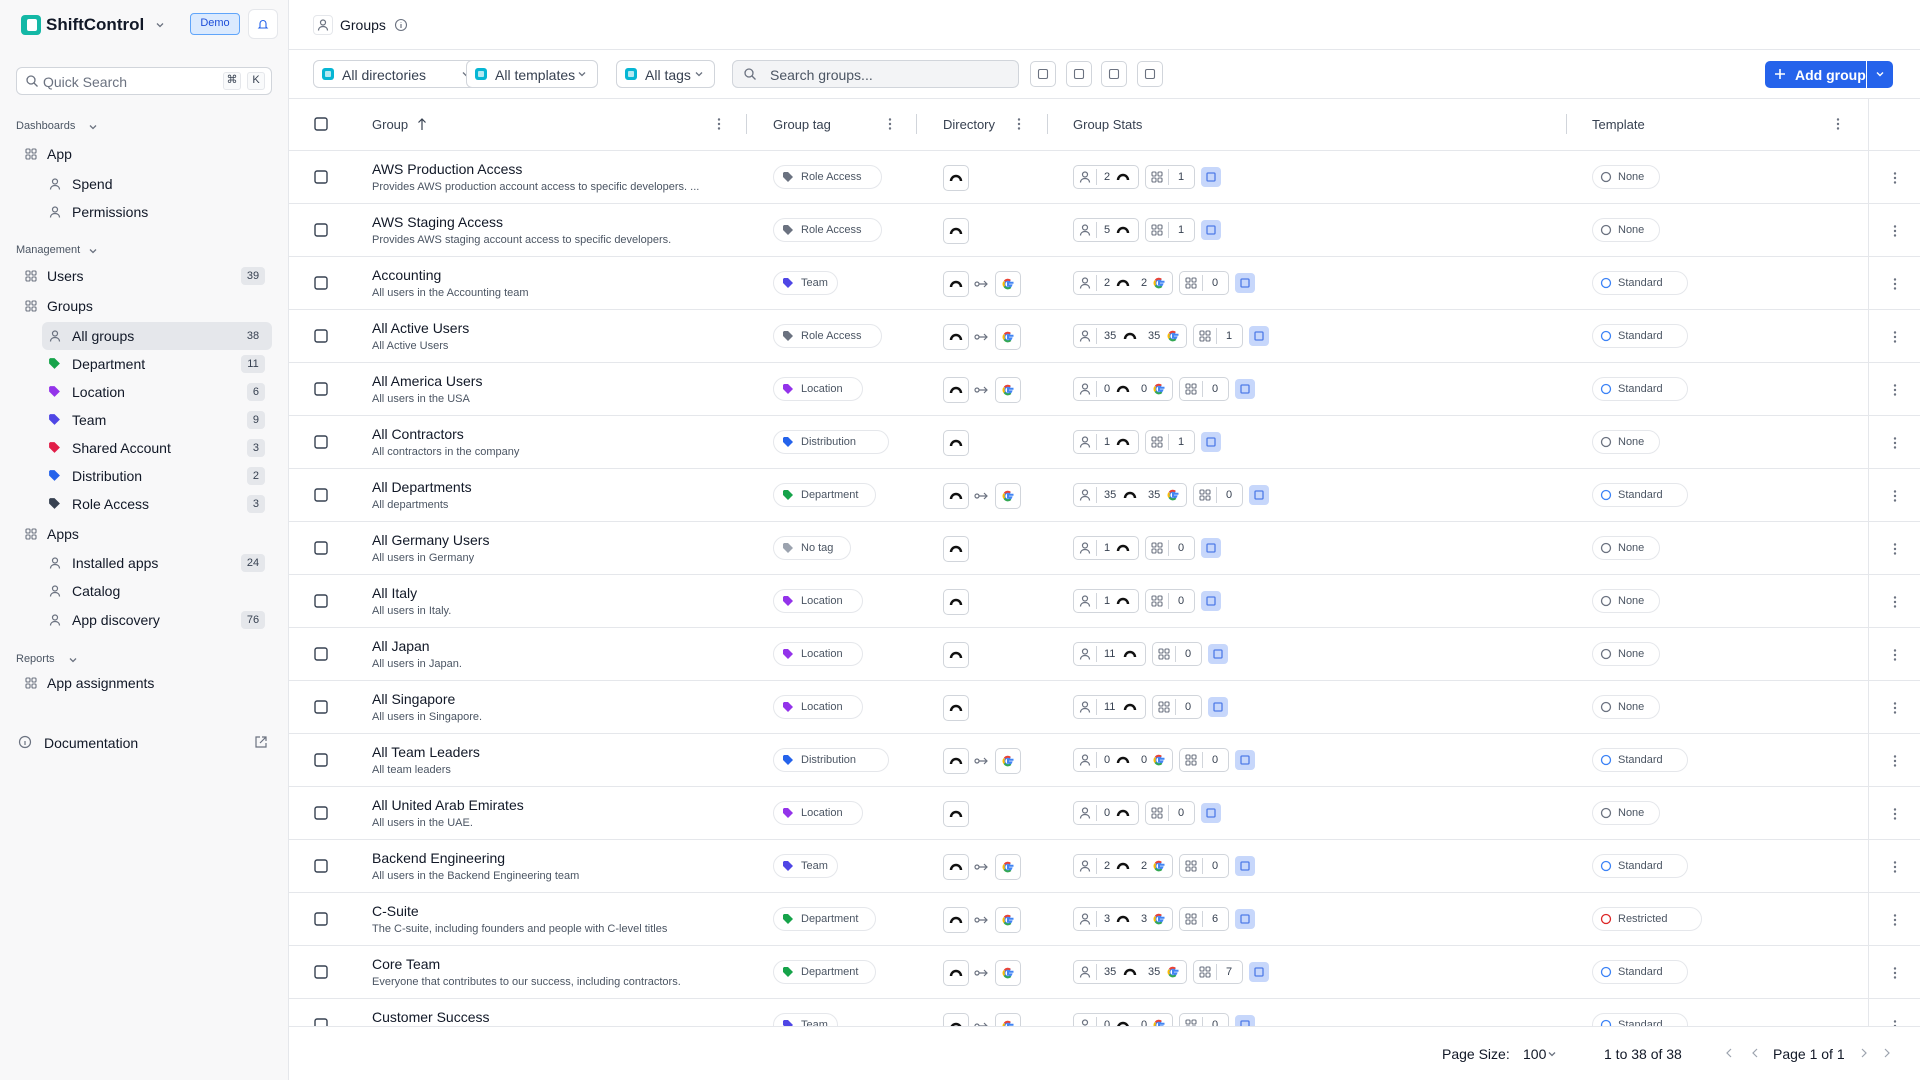  What do you see at coordinates (421, 328) in the screenshot?
I see `group-name: All Active Users` at bounding box center [421, 328].